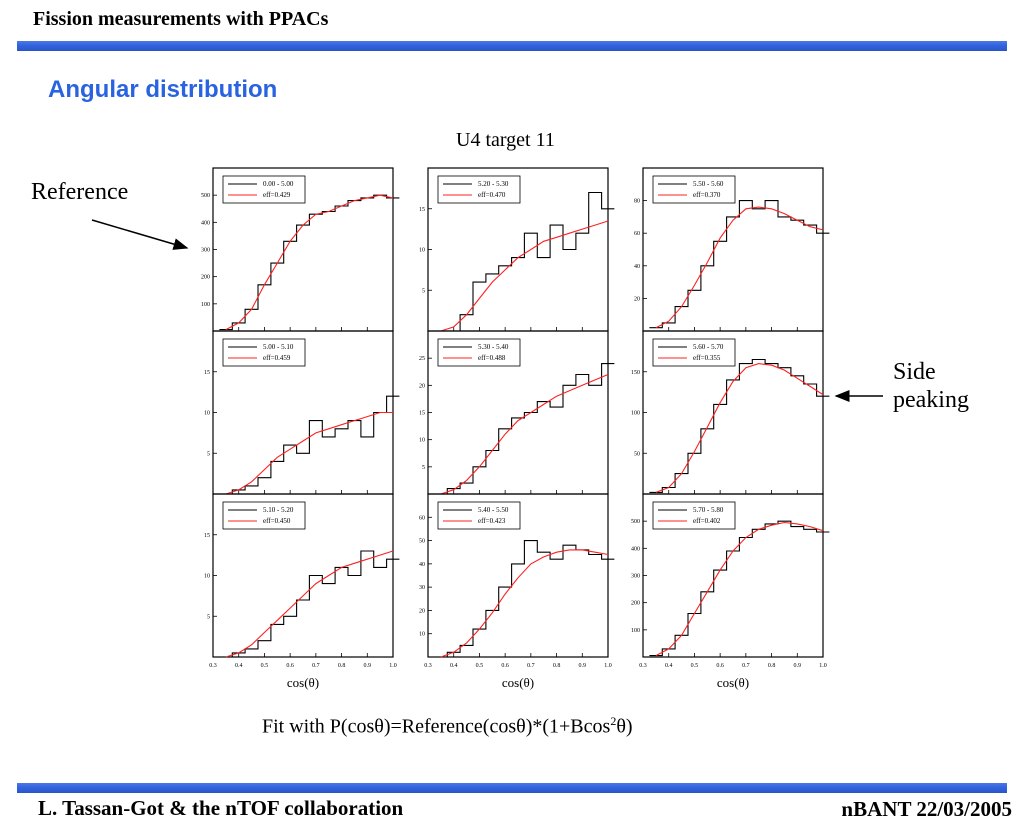 The image size is (1024, 823). What do you see at coordinates (205, 278) in the screenshot?
I see `y-tick-label: 200` at bounding box center [205, 278].